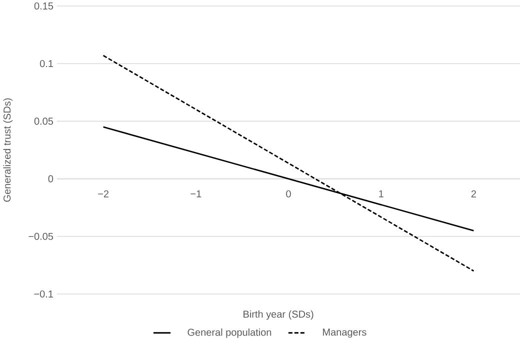 The width and height of the screenshot is (520, 341). What do you see at coordinates (381, 194) in the screenshot?
I see `x-tick-label: 1` at bounding box center [381, 194].